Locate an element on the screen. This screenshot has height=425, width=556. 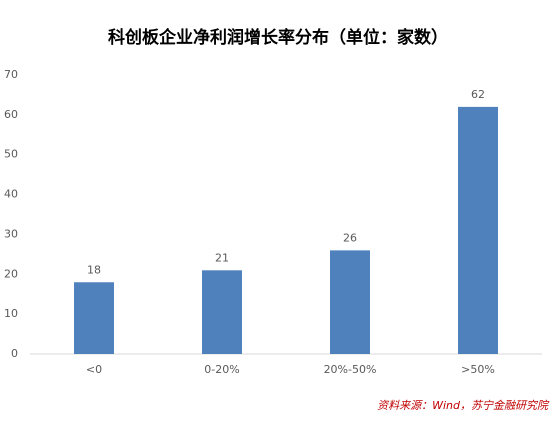
y-tick-label: 10 is located at coordinates (11, 313).